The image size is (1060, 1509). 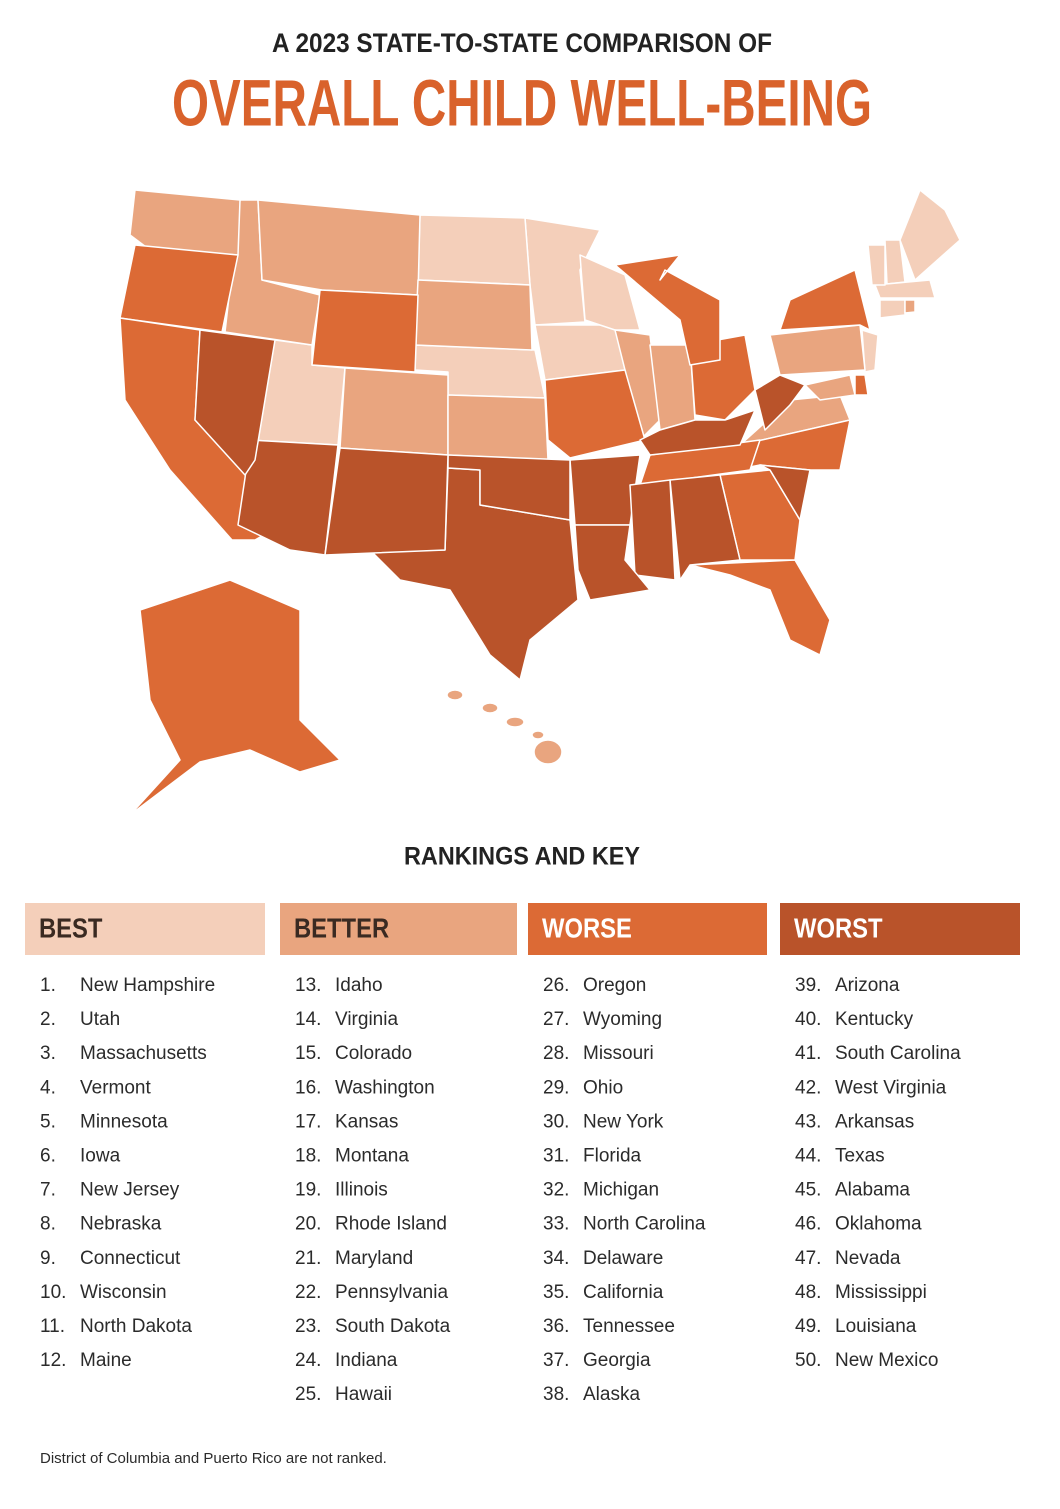 What do you see at coordinates (308, 1190) in the screenshot?
I see `rank: 19.` at bounding box center [308, 1190].